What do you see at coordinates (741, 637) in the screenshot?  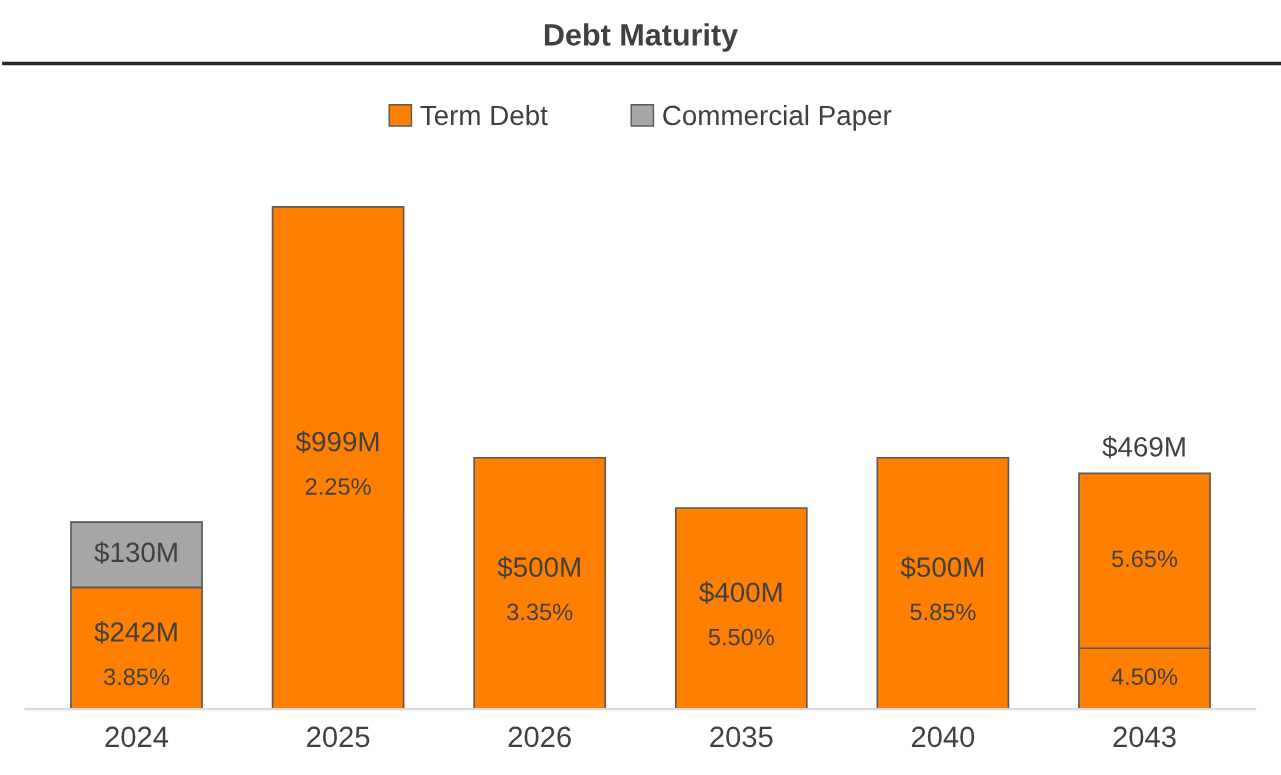 I see `annotation: 5.50%` at bounding box center [741, 637].